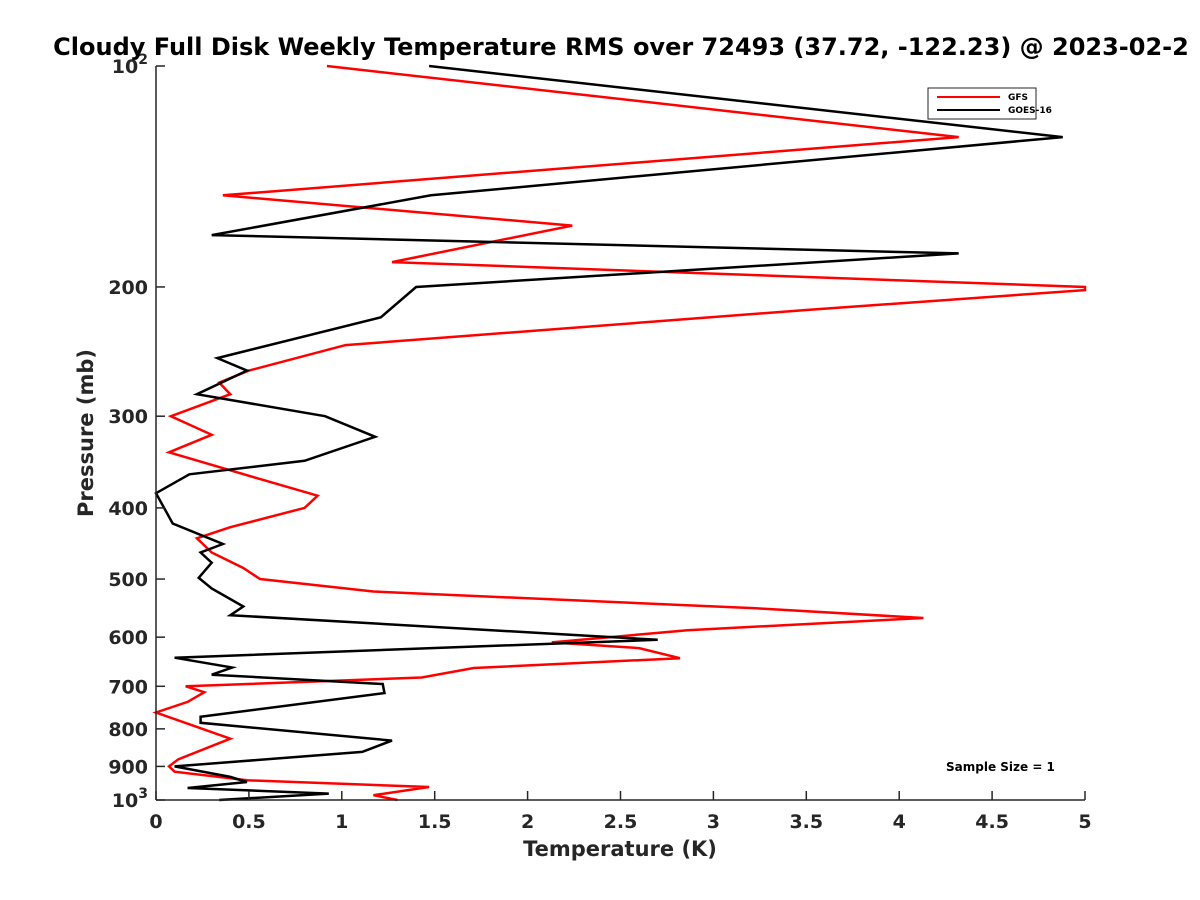 The height and width of the screenshot is (900, 1200). Describe the element at coordinates (1018, 98) in the screenshot. I see `legend-label-gfs: GFS` at that location.